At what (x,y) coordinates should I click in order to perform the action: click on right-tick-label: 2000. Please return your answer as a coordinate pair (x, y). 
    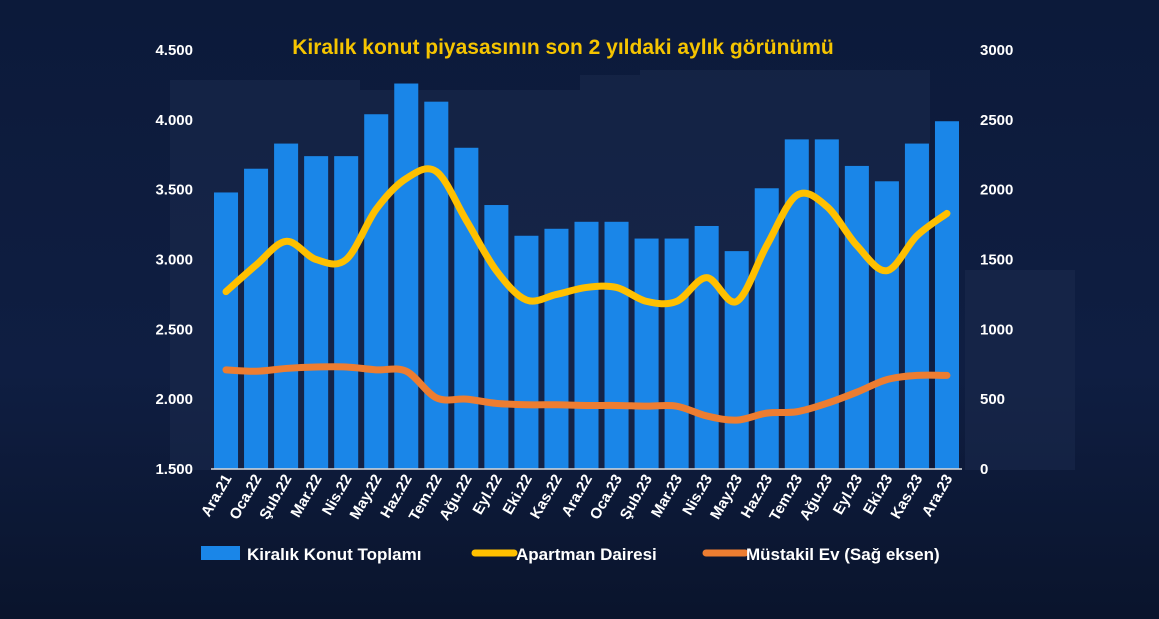
    Looking at the image, I should click on (996, 190).